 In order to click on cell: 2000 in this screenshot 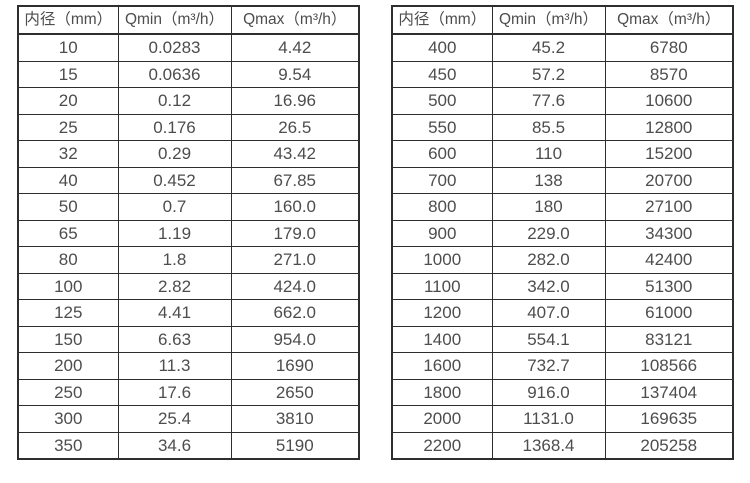, I will do `click(442, 419)`.